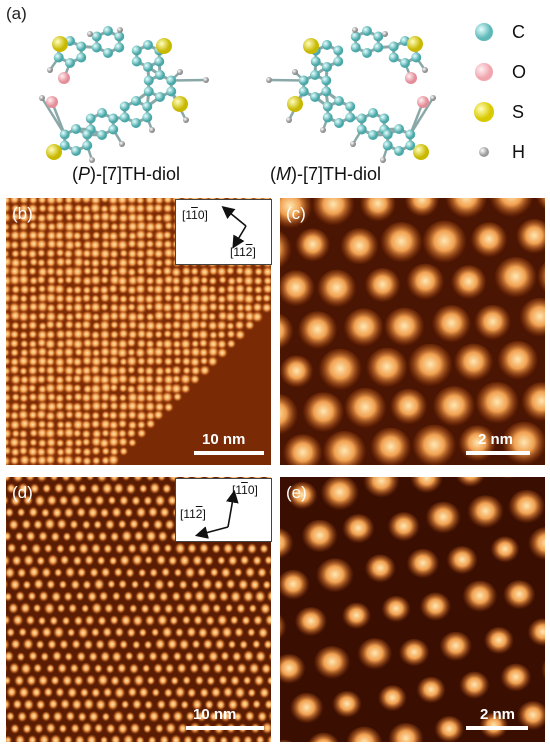  Describe the element at coordinates (484, 152) in the screenshot. I see `hydrogen-atom-icon` at that location.